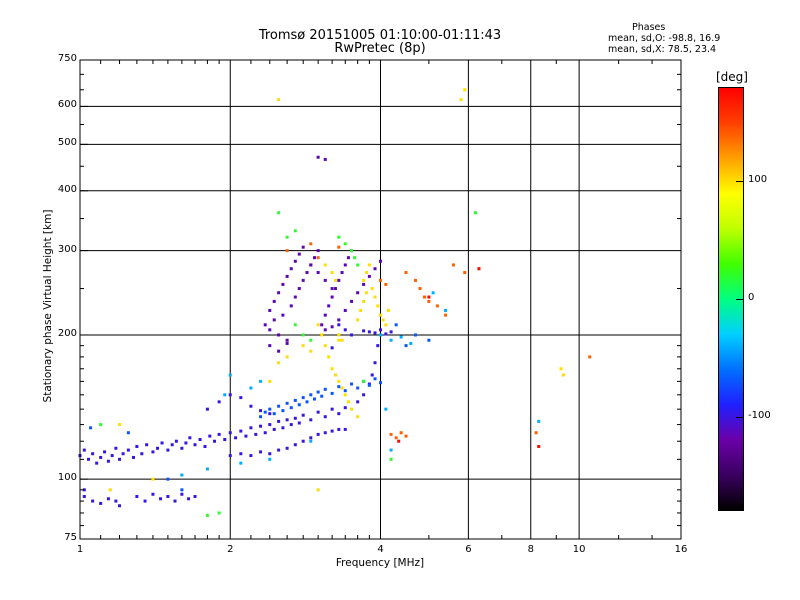 The image size is (800, 600). I want to click on x-tick-label: 10, so click(579, 549).